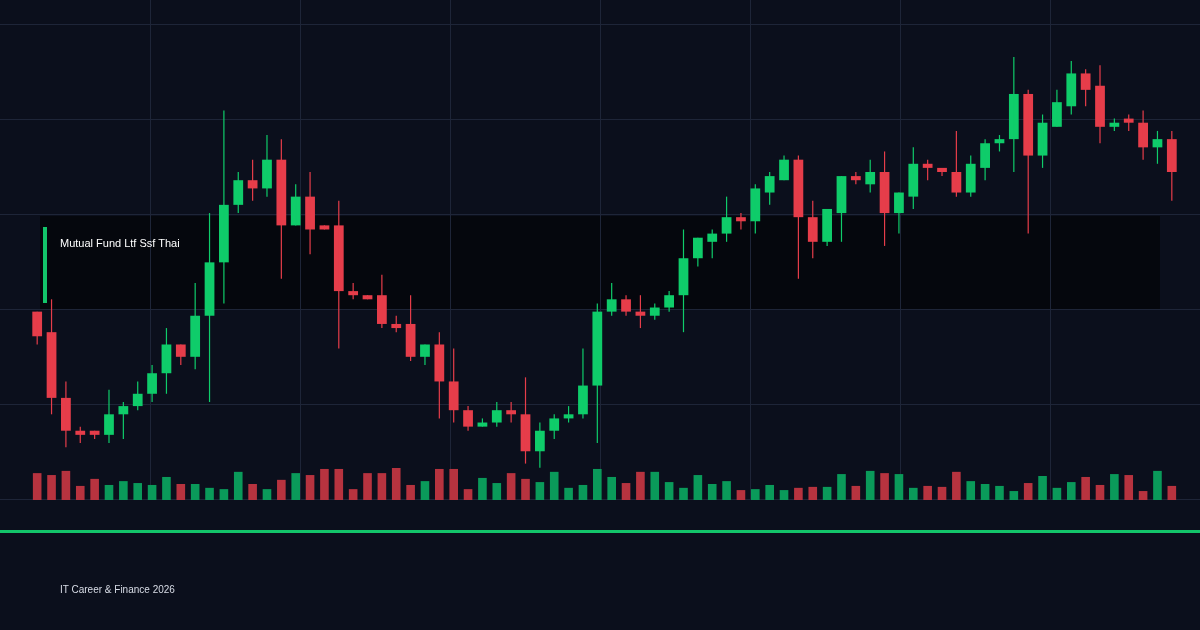 Image resolution: width=1200 pixels, height=630 pixels. I want to click on text: Mutual Fund Ltf Ssf Thai, so click(120, 243).